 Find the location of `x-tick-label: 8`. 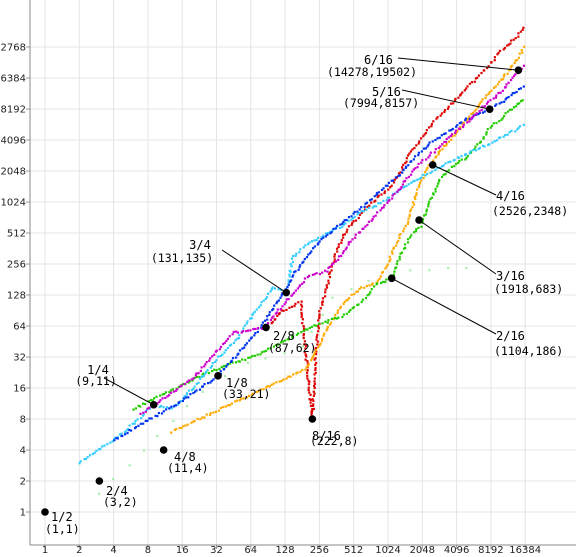

x-tick-label: 8 is located at coordinates (148, 550).